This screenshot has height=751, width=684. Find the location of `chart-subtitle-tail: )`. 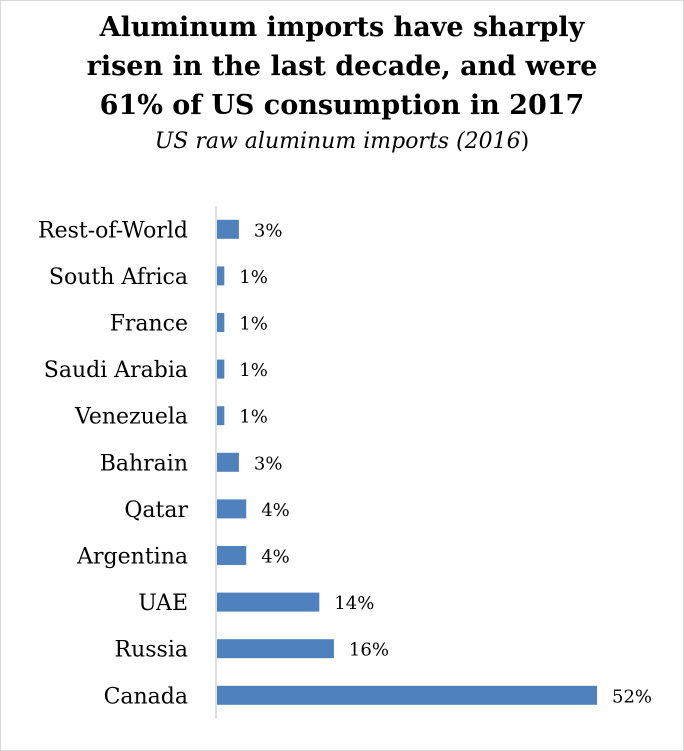

chart-subtitle-tail: ) is located at coordinates (525, 141).